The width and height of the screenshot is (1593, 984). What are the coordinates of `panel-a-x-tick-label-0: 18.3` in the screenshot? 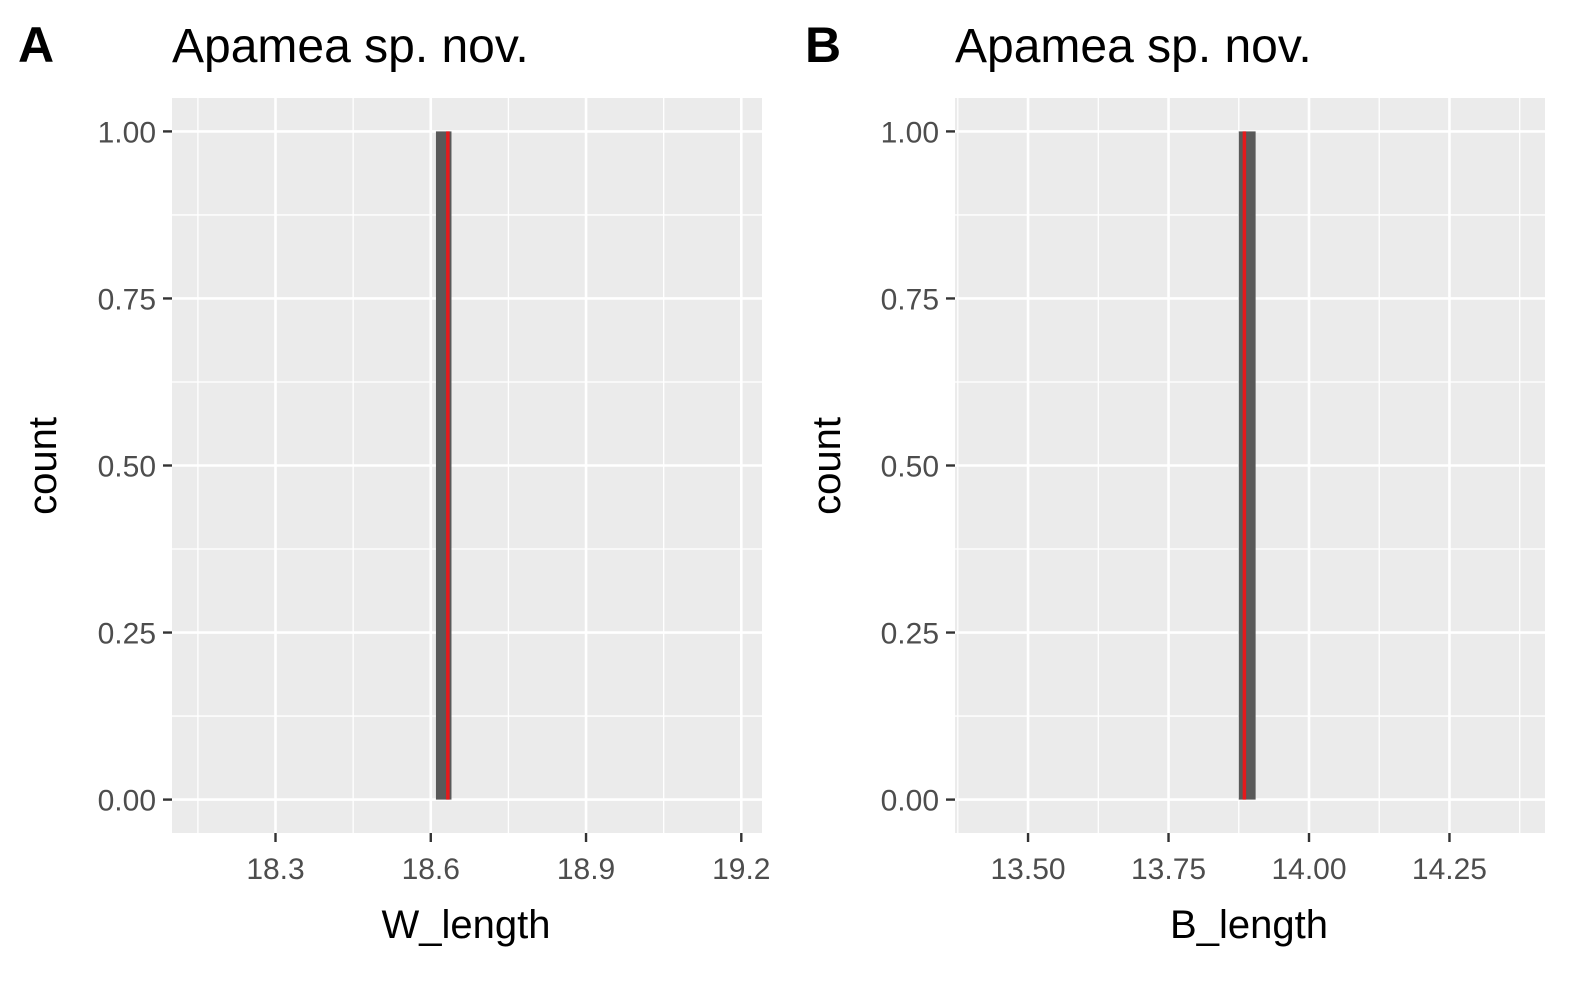 It's located at (275, 869).